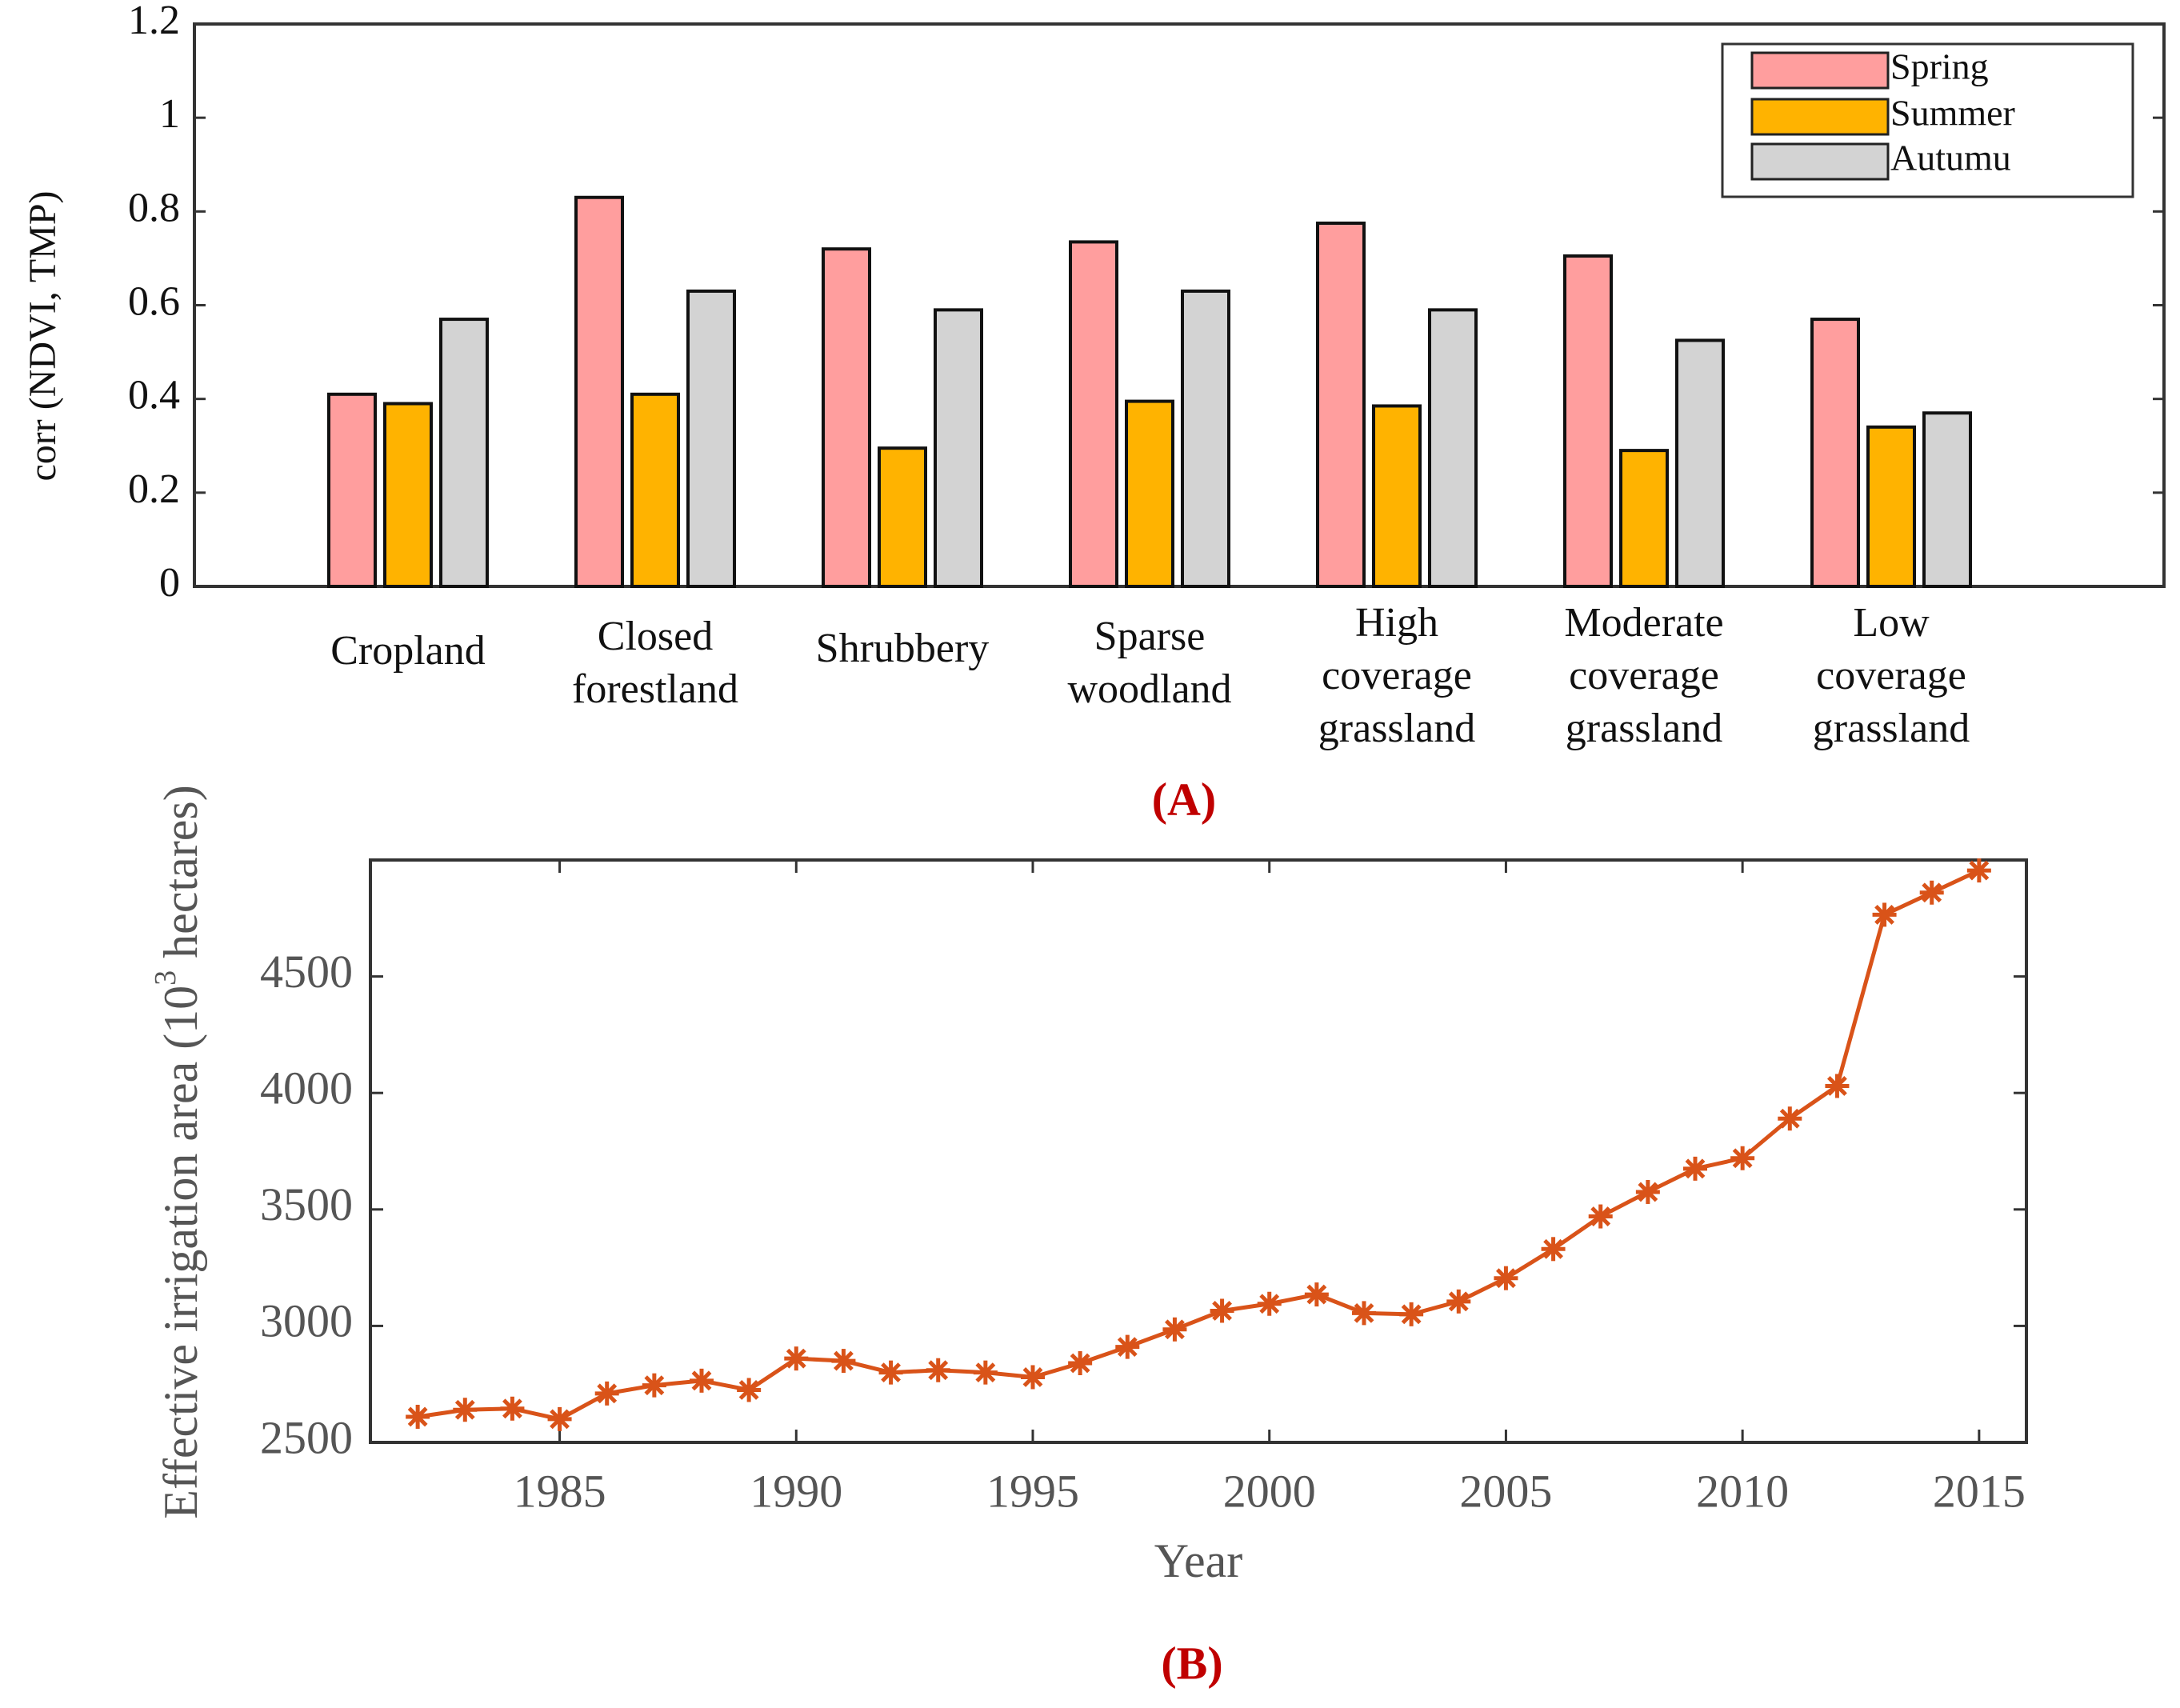  What do you see at coordinates (1742, 1491) in the screenshot?
I see `x-tick-label: 2010` at bounding box center [1742, 1491].